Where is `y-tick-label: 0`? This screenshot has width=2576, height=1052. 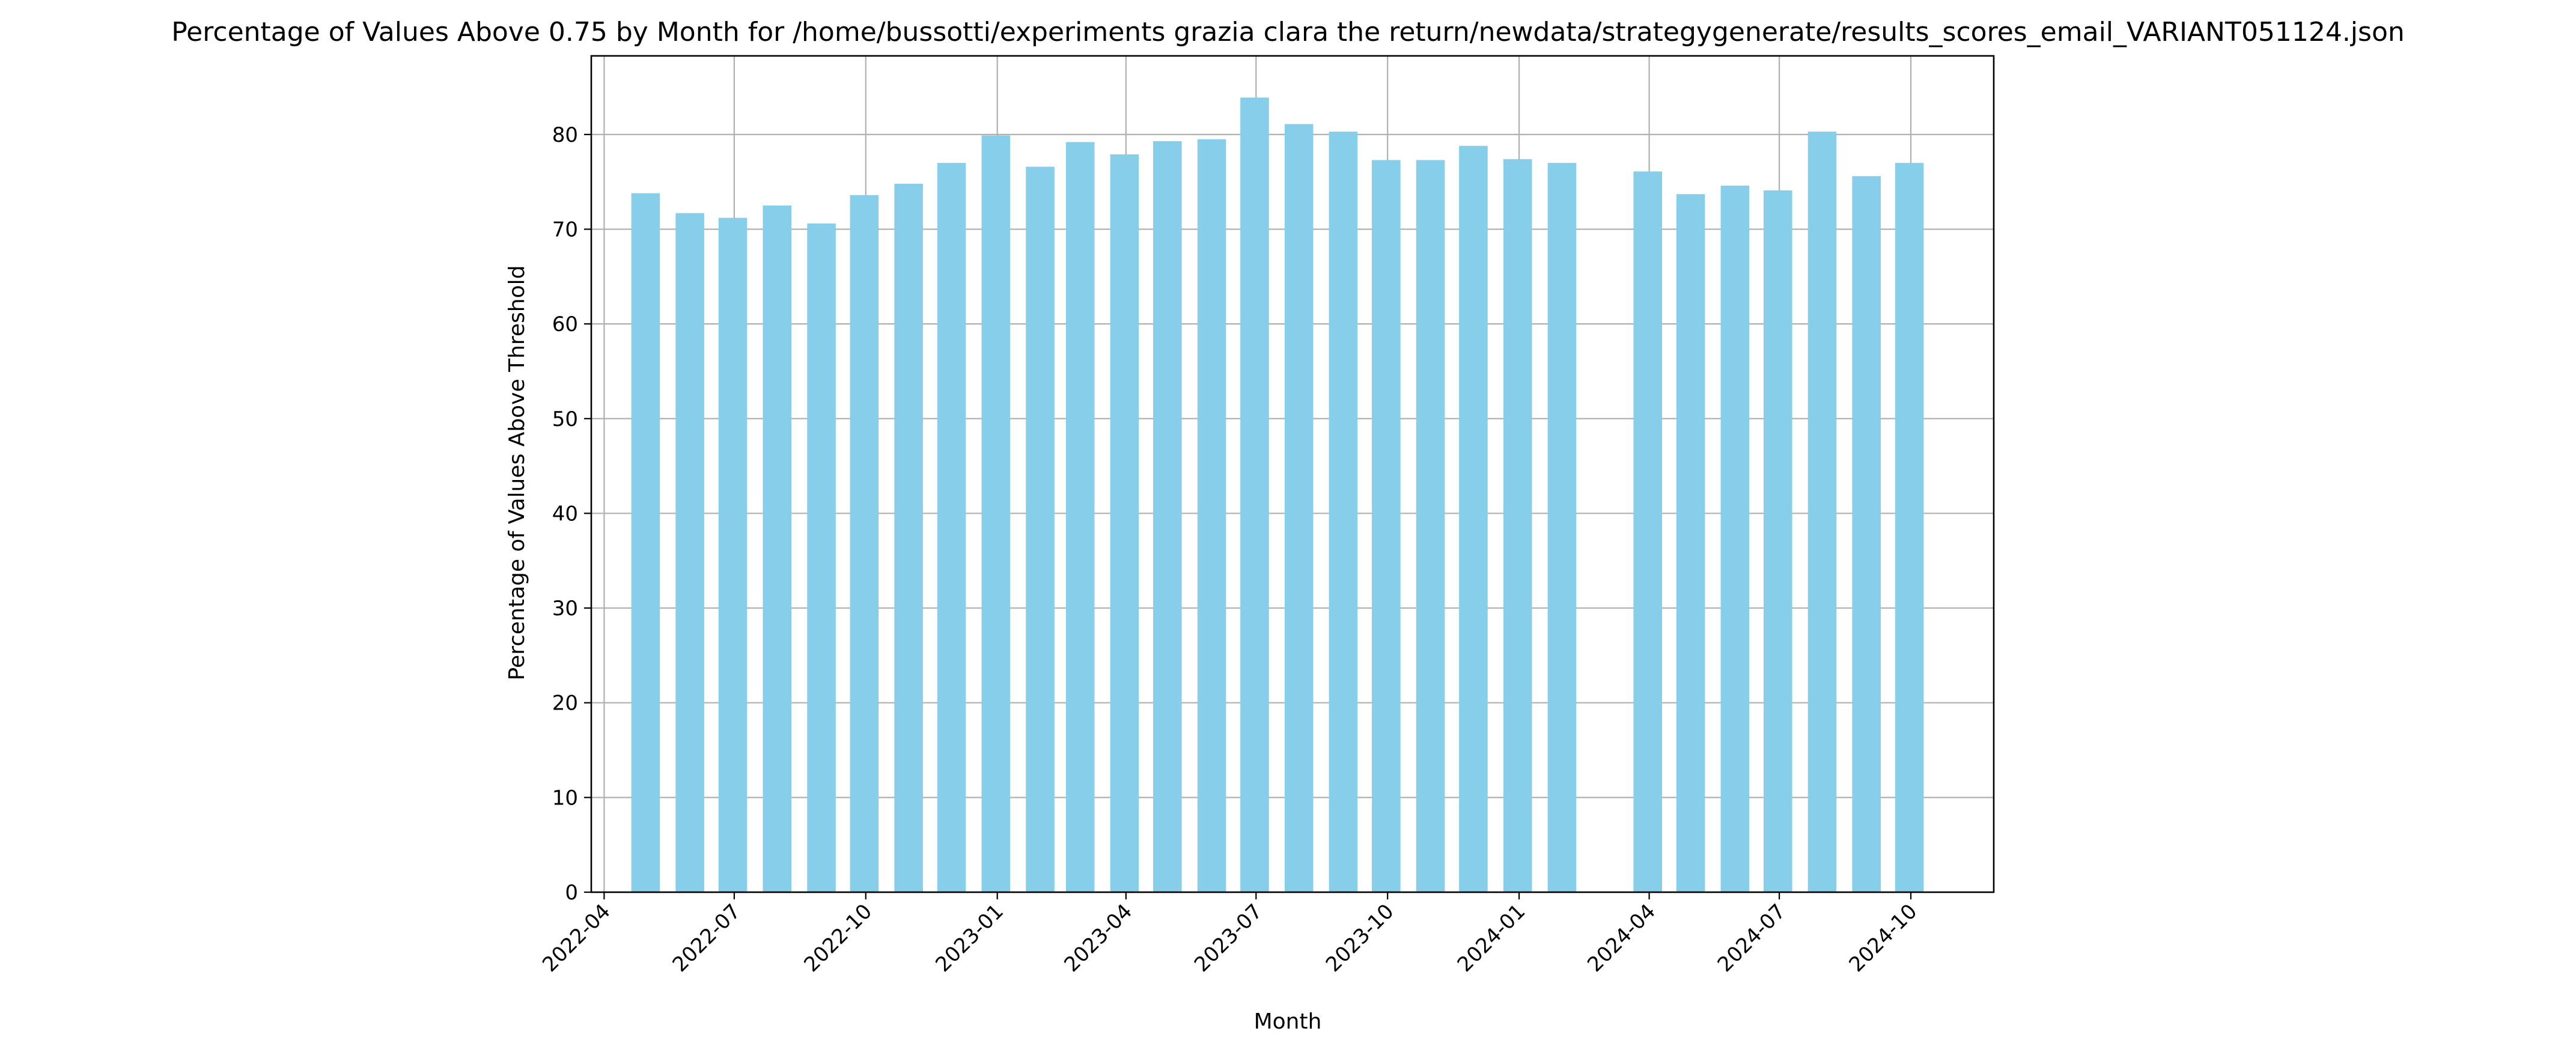 y-tick-label: 0 is located at coordinates (571, 893).